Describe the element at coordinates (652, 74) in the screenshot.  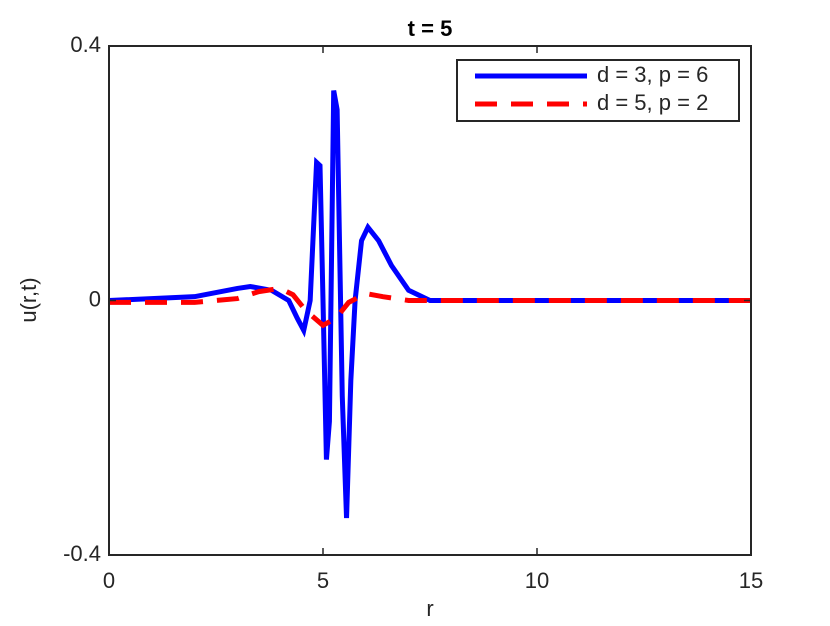
I see `legend-label: d = 3, p = 6` at that location.